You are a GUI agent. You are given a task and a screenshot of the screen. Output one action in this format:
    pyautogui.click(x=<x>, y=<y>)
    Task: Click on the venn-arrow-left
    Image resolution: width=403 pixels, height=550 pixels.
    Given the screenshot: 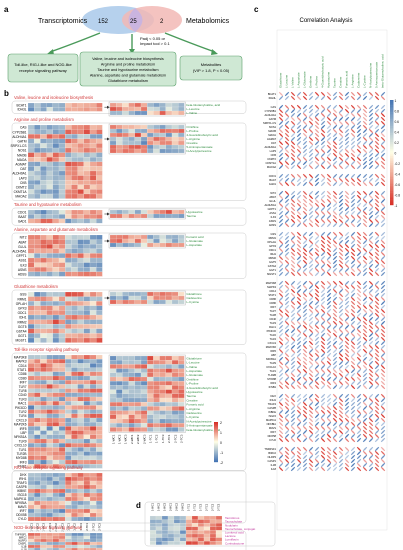 What is the action you would take?
    pyautogui.click(x=75, y=42)
    